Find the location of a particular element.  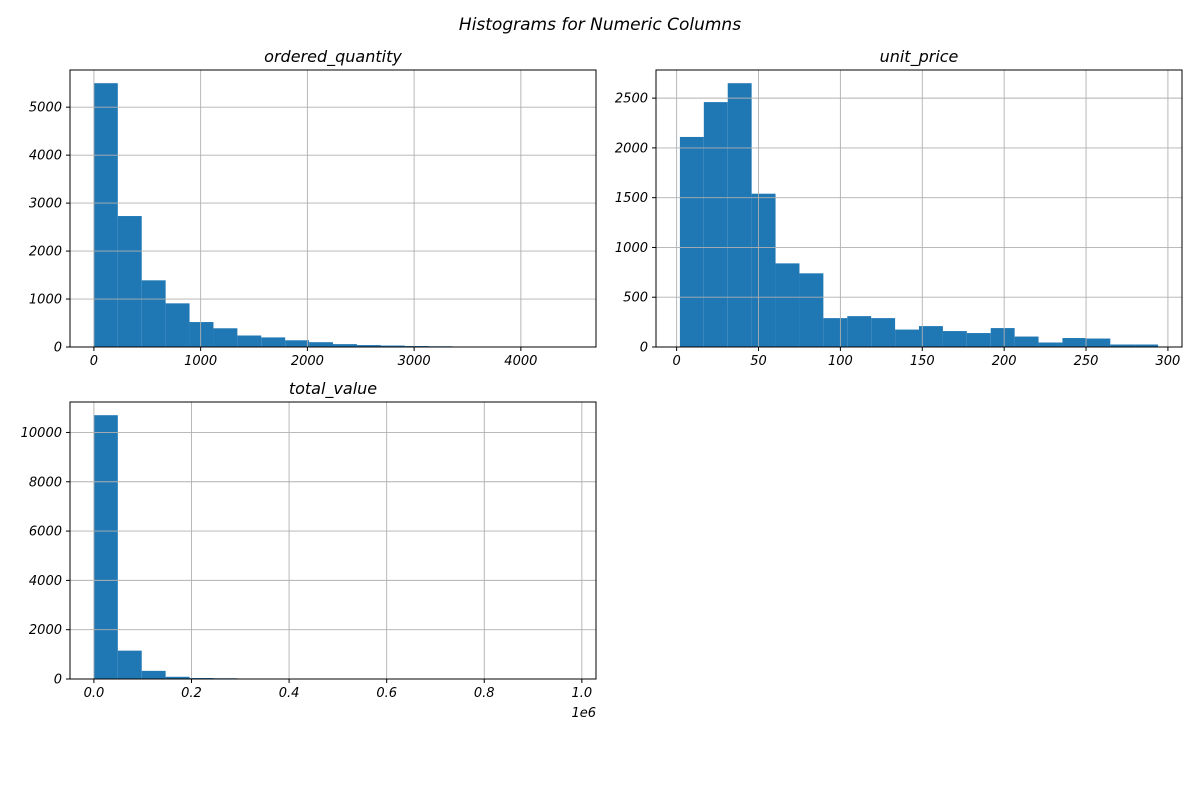

y-tick-label: 10000 is located at coordinates (41, 433).